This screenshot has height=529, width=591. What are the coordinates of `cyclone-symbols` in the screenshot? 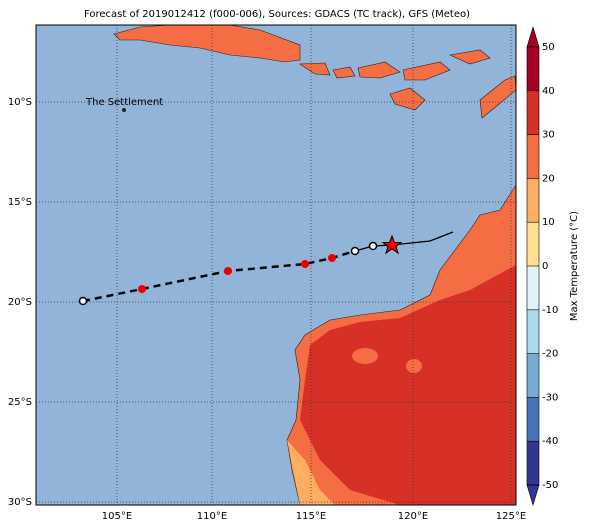 It's located at (228, 273).